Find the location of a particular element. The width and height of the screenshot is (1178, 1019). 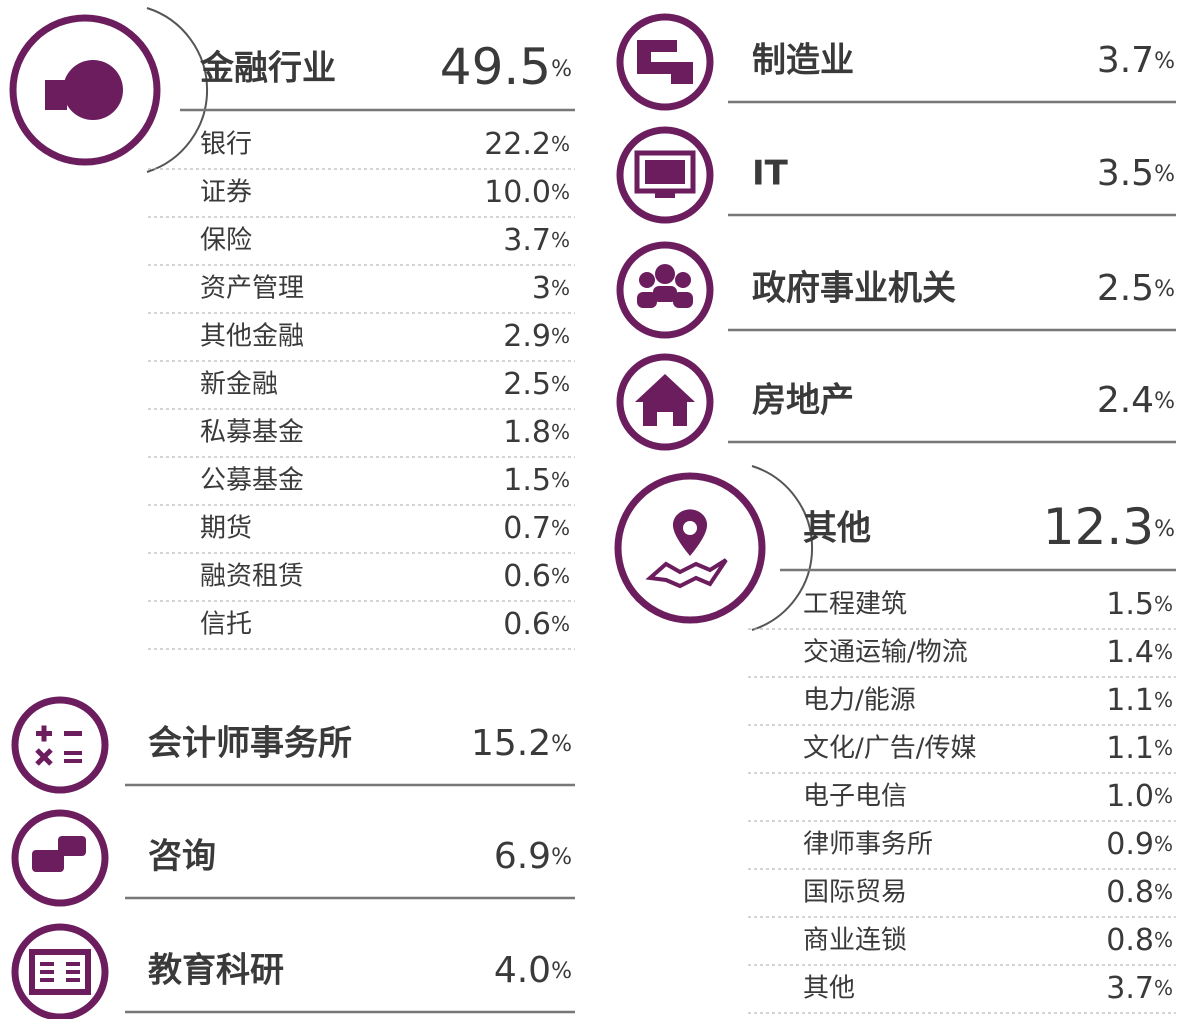

value-number: 4.0 is located at coordinates (522, 970).